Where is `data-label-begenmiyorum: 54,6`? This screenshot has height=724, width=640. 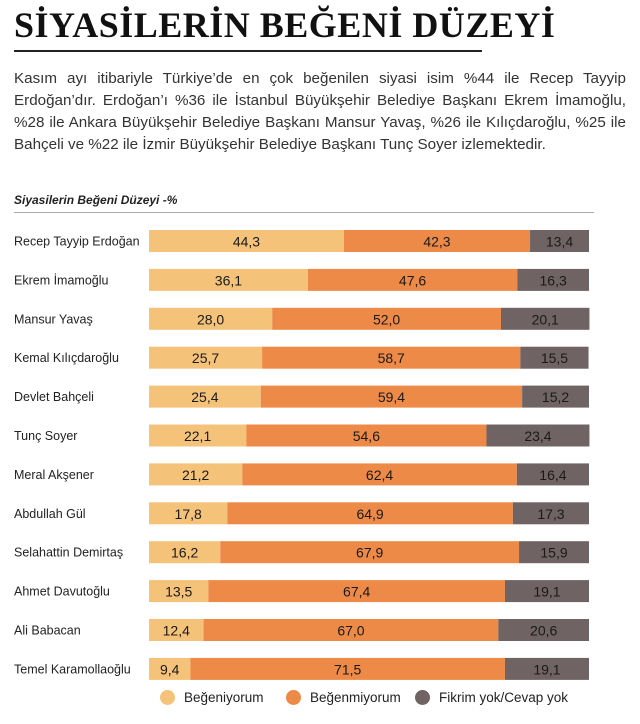 data-label-begenmiyorum: 54,6 is located at coordinates (366, 436).